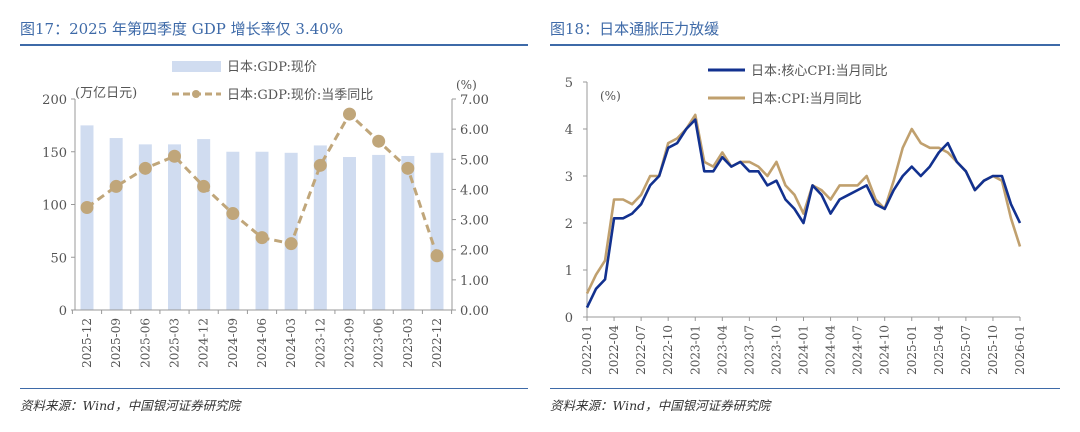 This screenshot has height=432, width=1080. What do you see at coordinates (58, 258) in the screenshot?
I see `y-tick-label: 50` at bounding box center [58, 258].